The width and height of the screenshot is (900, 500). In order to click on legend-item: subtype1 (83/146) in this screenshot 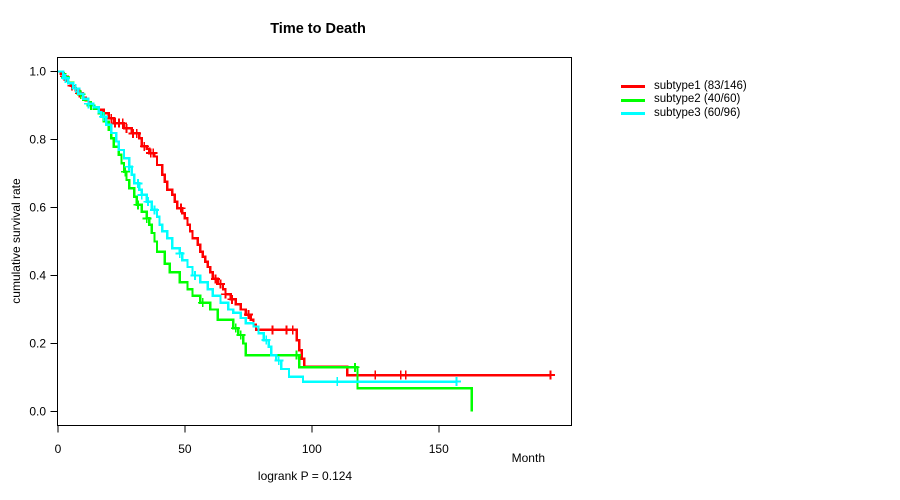, I will do `click(684, 86)`.